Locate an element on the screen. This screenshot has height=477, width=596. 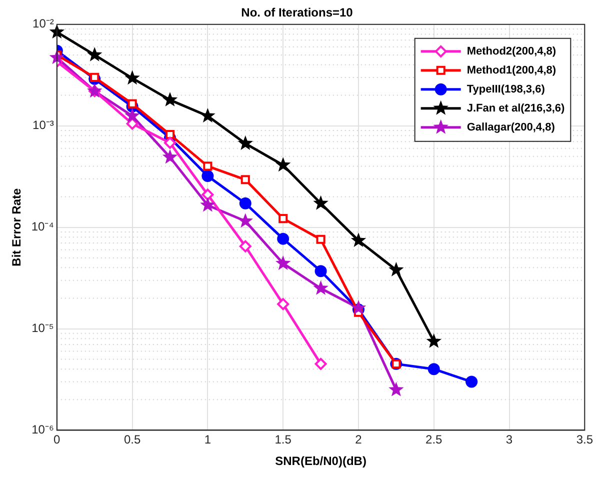
x-tick-label: 3 is located at coordinates (509, 439).